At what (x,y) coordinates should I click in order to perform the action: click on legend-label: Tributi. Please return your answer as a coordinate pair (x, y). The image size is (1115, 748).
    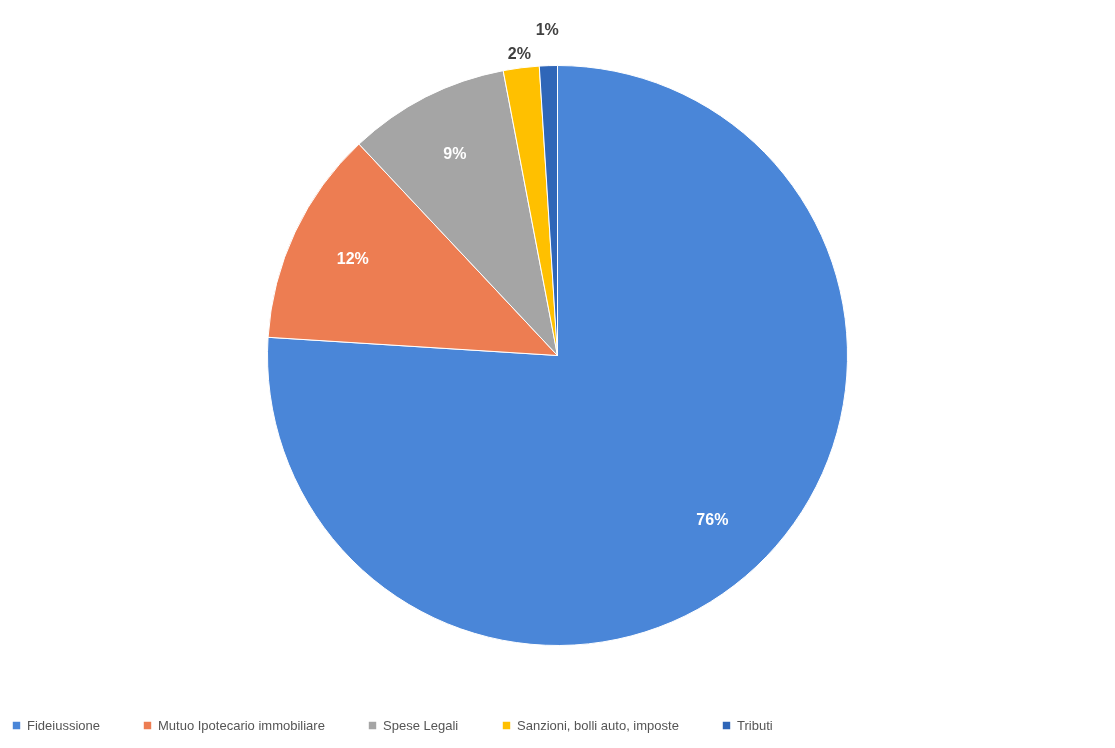
    Looking at the image, I should click on (755, 725).